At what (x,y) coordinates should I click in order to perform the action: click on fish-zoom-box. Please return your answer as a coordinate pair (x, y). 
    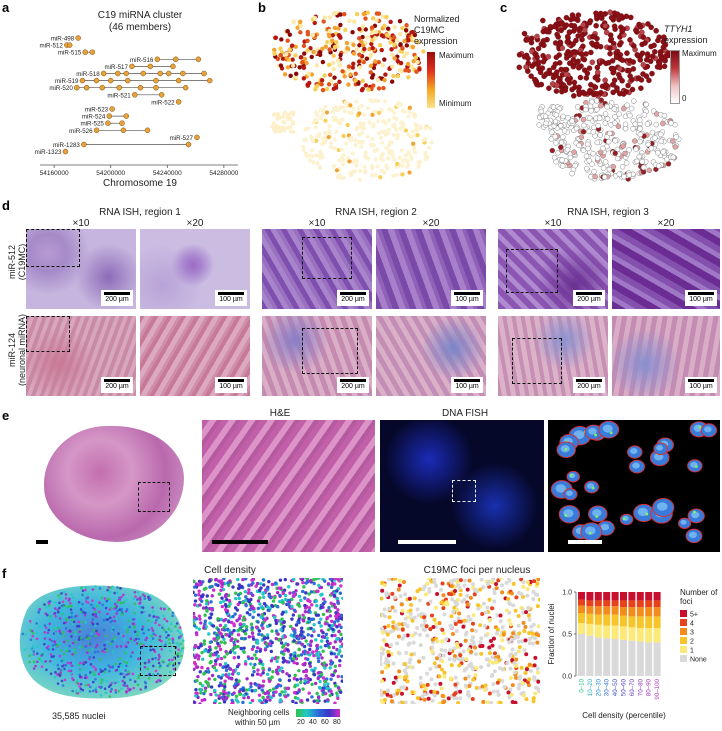
    Looking at the image, I should click on (464, 491).